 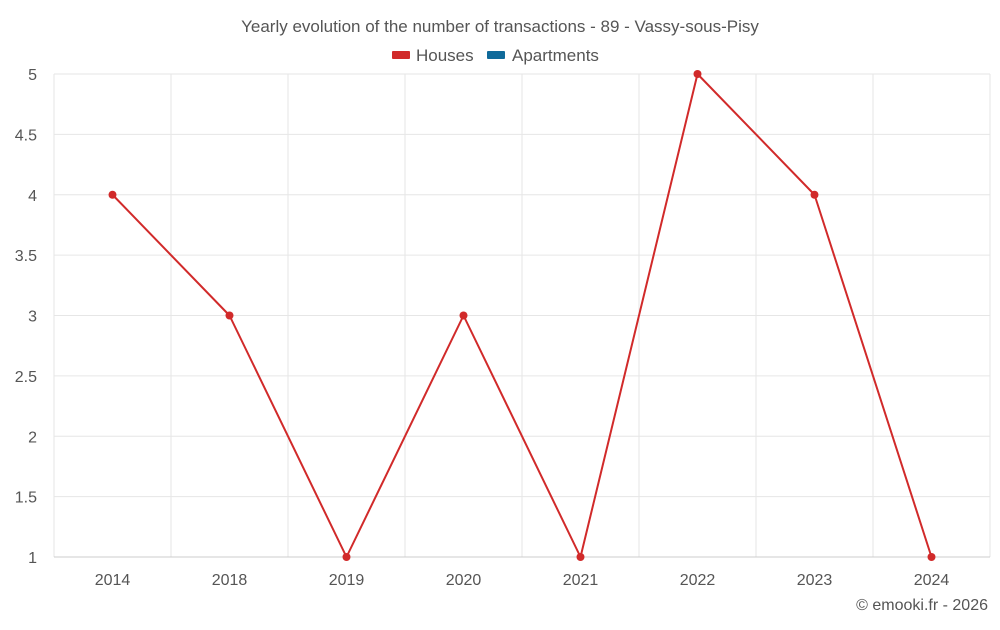 I want to click on legend-item-apartments: Apartments, so click(x=543, y=55).